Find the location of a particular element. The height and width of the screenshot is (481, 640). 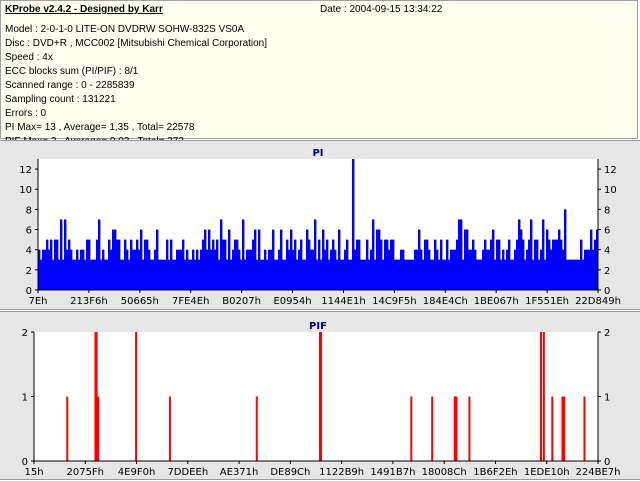

pif-xtick-label: 15h is located at coordinates (33, 472).